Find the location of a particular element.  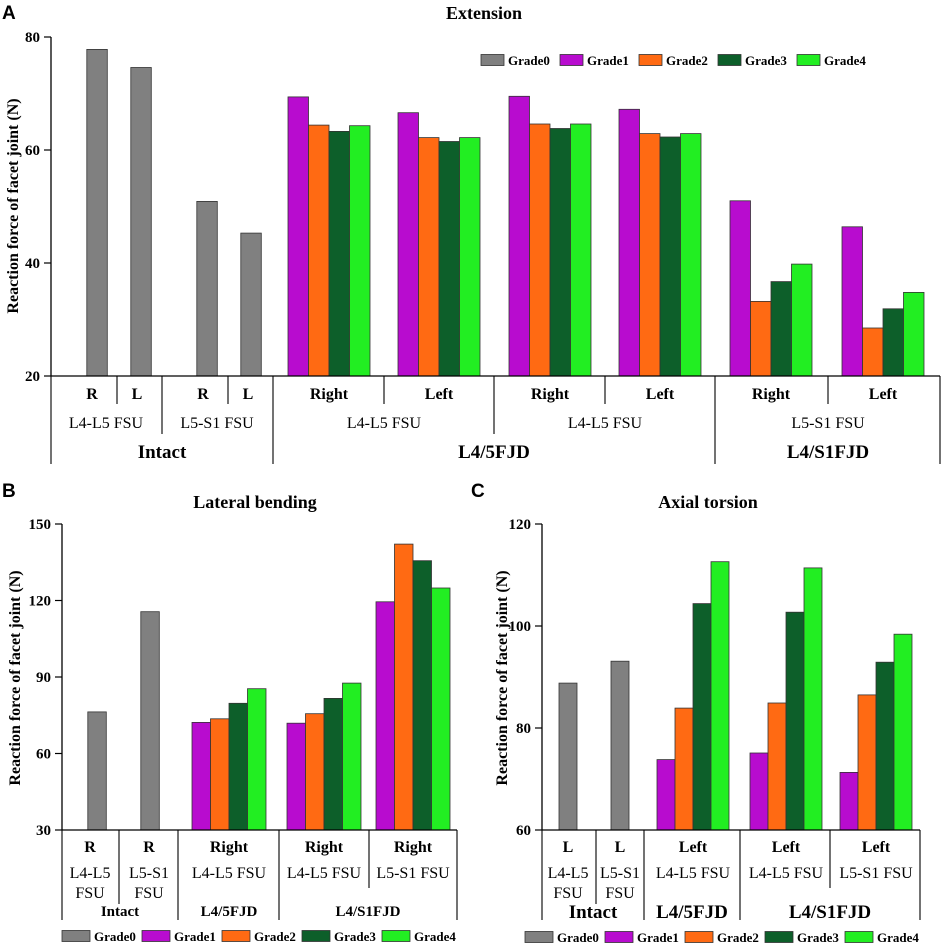

y-tick-label: 60 is located at coordinates (523, 831).